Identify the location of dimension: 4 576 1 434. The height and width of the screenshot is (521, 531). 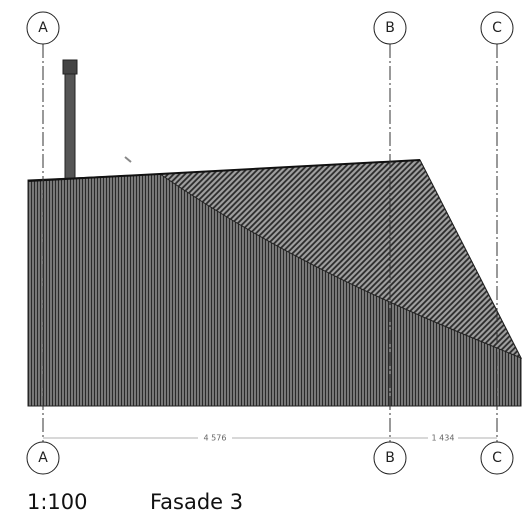
(270, 438).